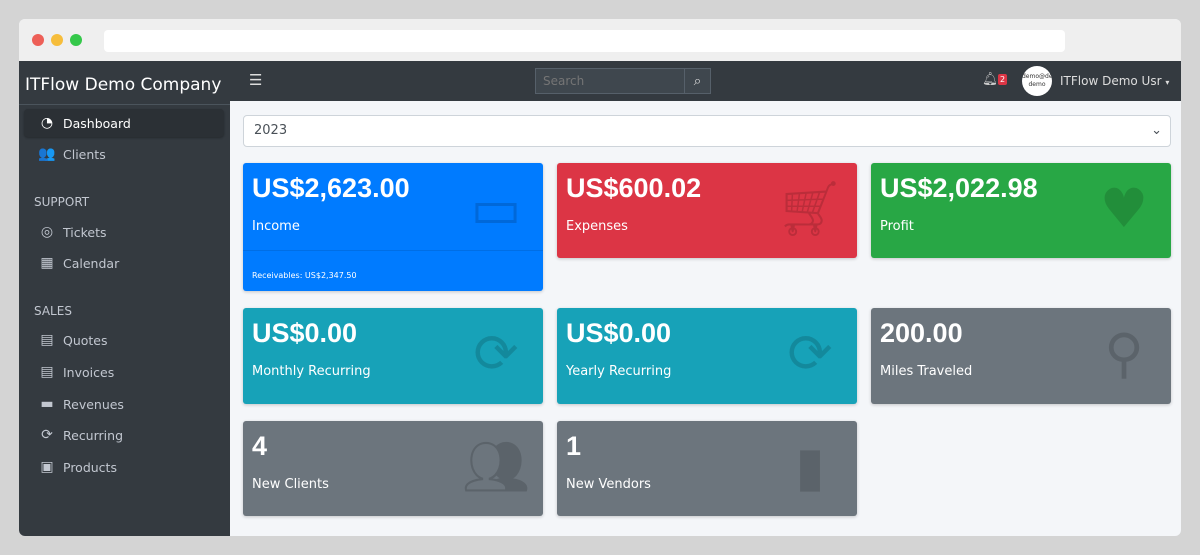  Describe the element at coordinates (38, 40) in the screenshot. I see `close-dot` at that location.